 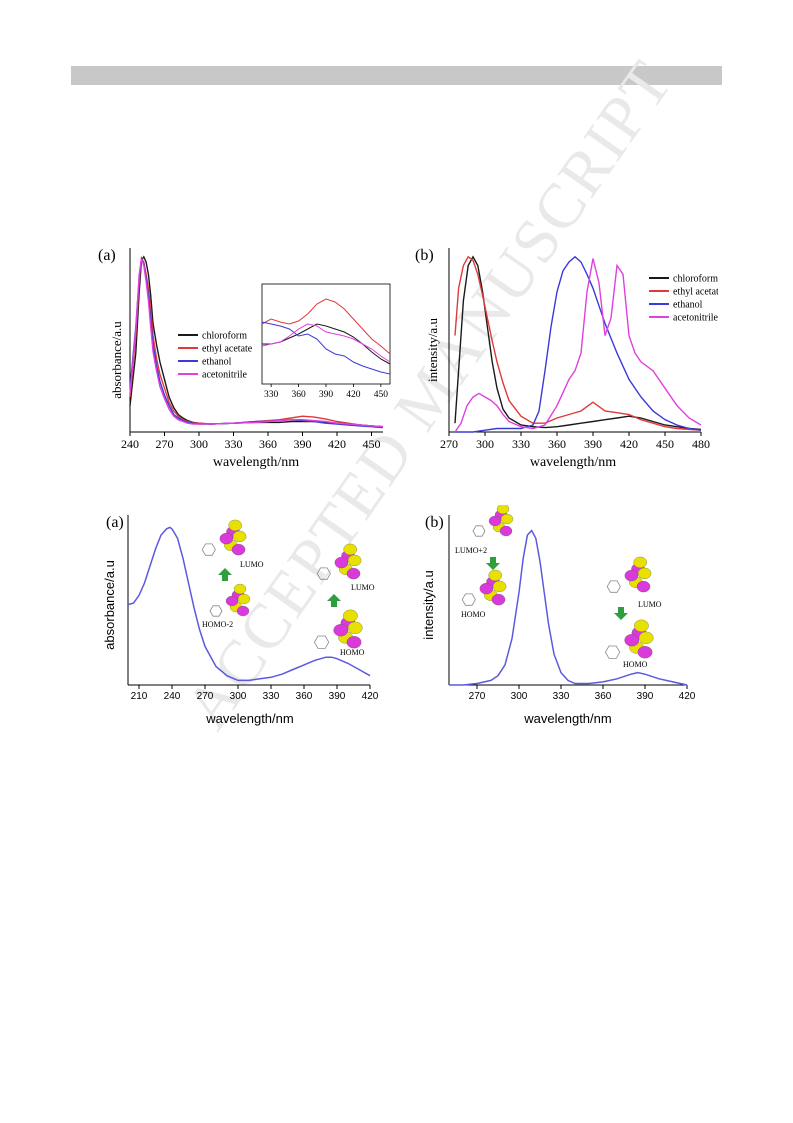 I want to click on inset-x-tick-label: 450, so click(x=381, y=395).